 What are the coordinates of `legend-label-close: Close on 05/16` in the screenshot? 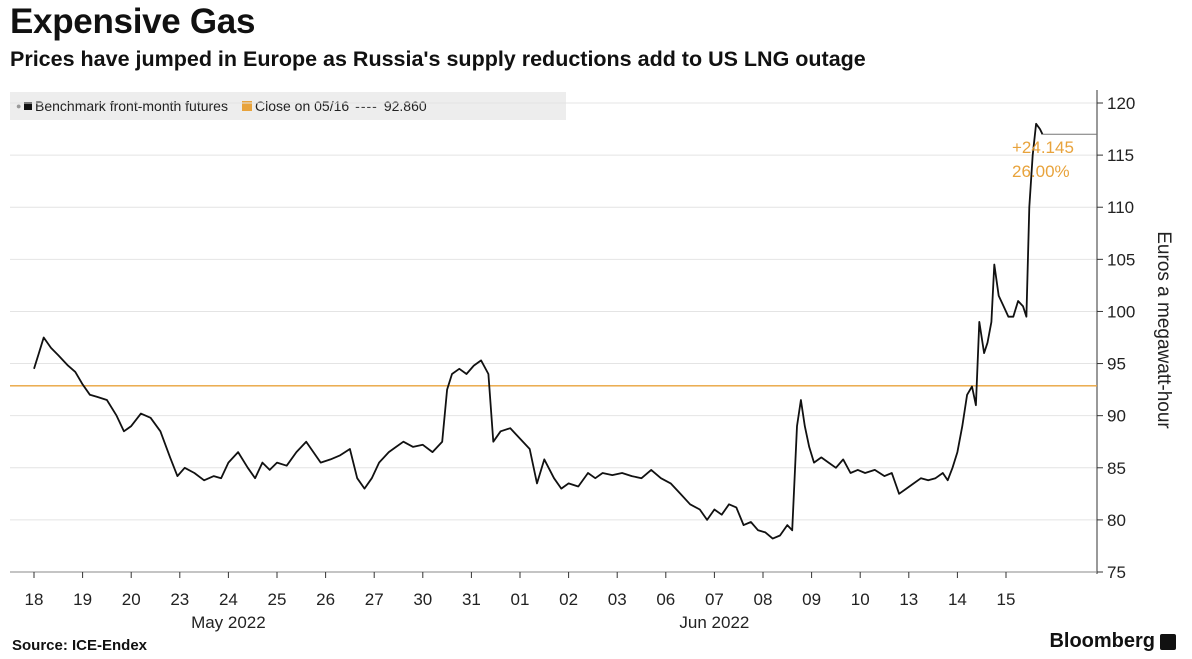 It's located at (302, 106).